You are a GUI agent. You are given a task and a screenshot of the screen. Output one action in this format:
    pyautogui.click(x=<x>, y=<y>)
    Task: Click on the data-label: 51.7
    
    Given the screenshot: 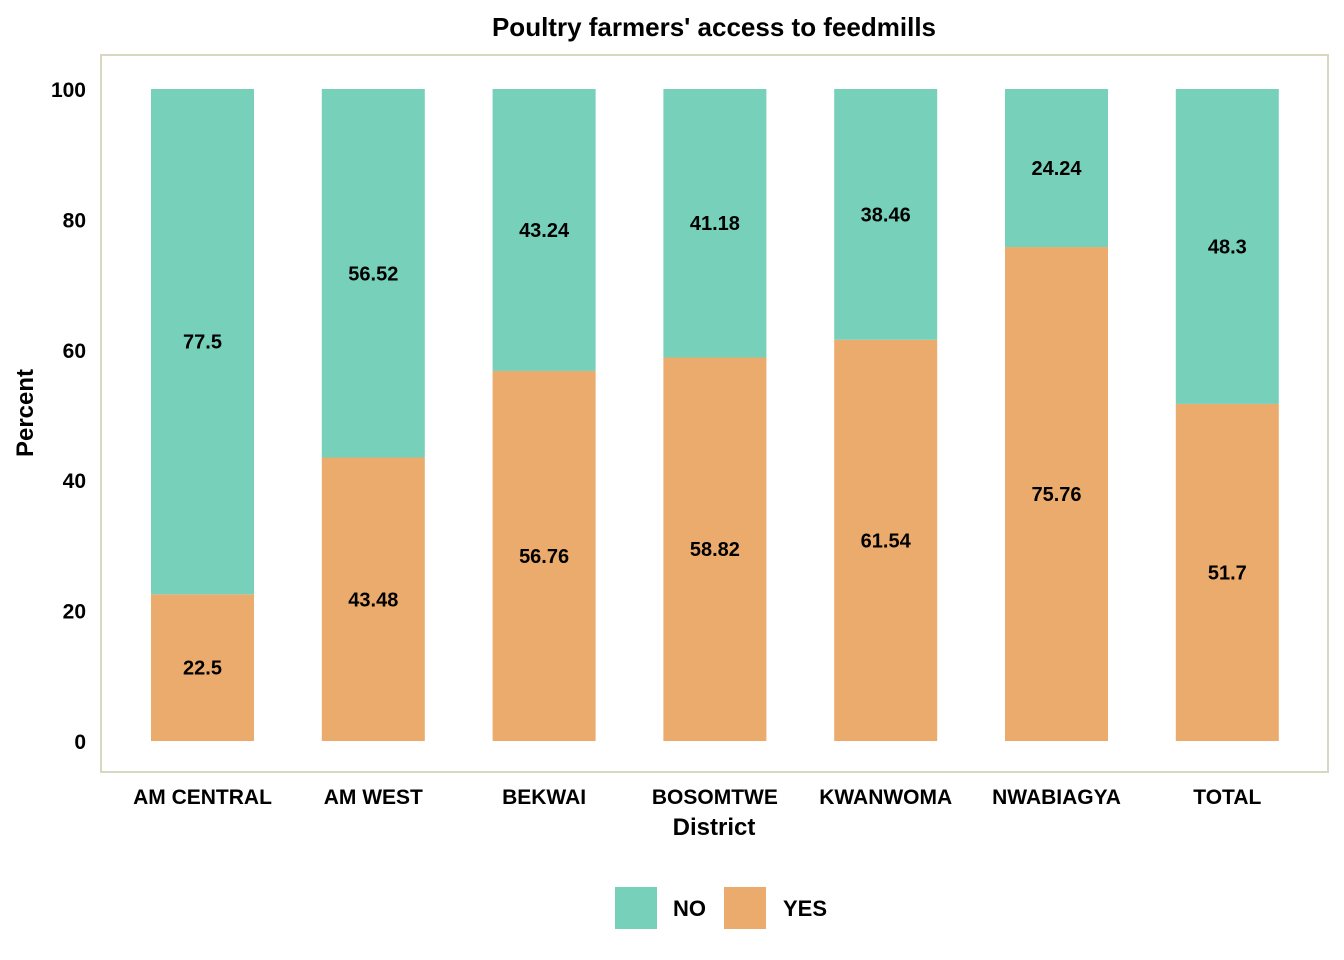 What is the action you would take?
    pyautogui.click(x=1227, y=573)
    